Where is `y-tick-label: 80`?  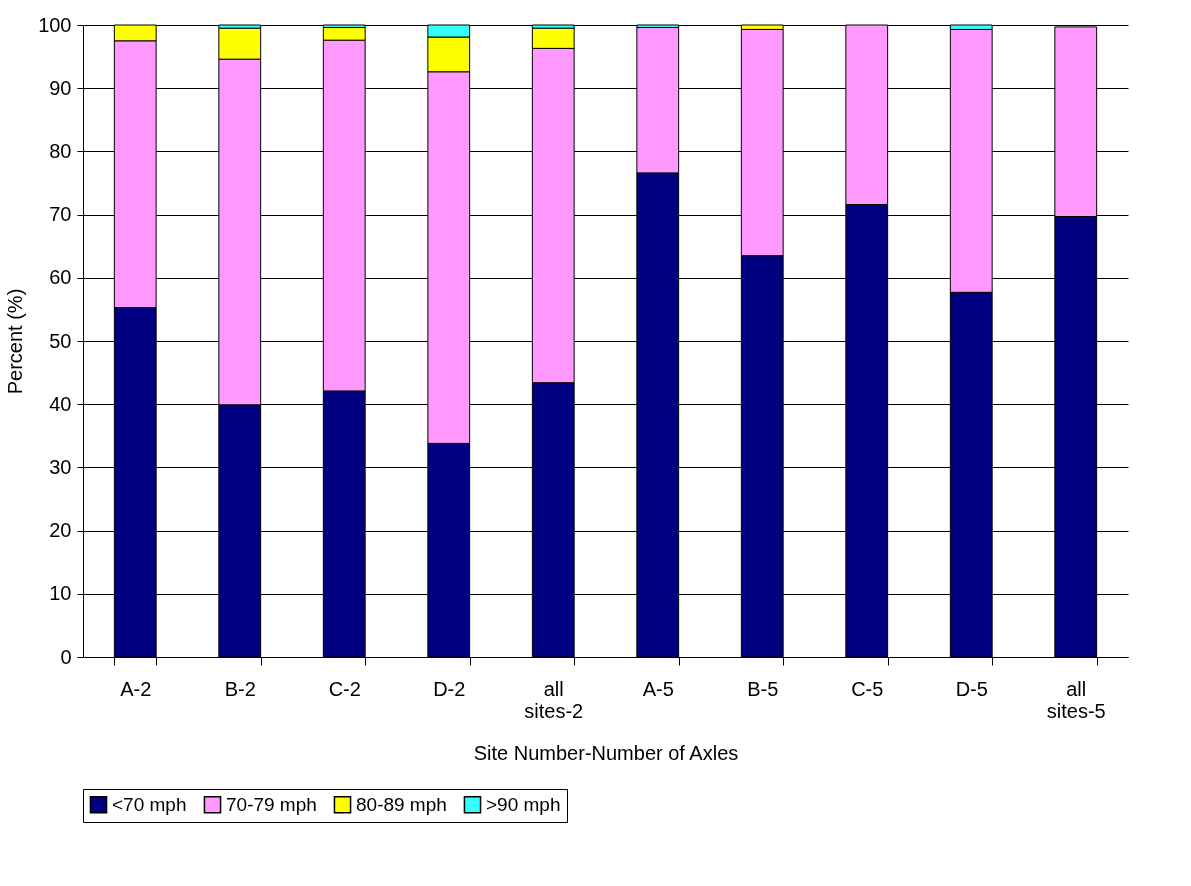
y-tick-label: 80 is located at coordinates (60, 150).